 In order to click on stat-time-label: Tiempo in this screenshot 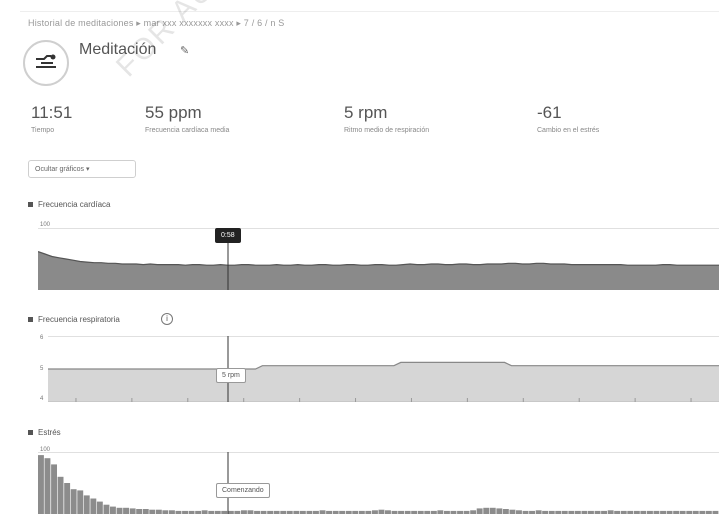, I will do `click(43, 130)`.